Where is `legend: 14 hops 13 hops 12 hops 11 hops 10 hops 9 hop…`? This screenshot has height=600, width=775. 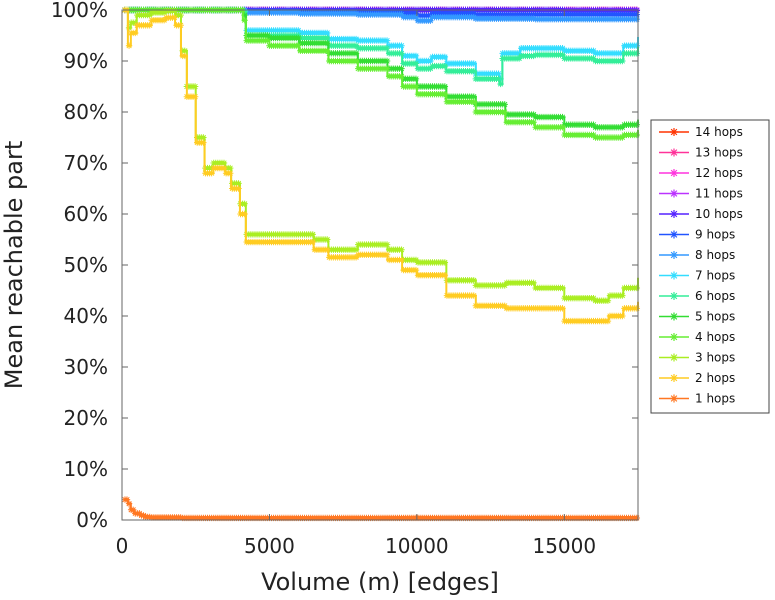 legend: 14 hops 13 hops 12 hops 11 hops 10 hops 9 hop… is located at coordinates (710, 266).